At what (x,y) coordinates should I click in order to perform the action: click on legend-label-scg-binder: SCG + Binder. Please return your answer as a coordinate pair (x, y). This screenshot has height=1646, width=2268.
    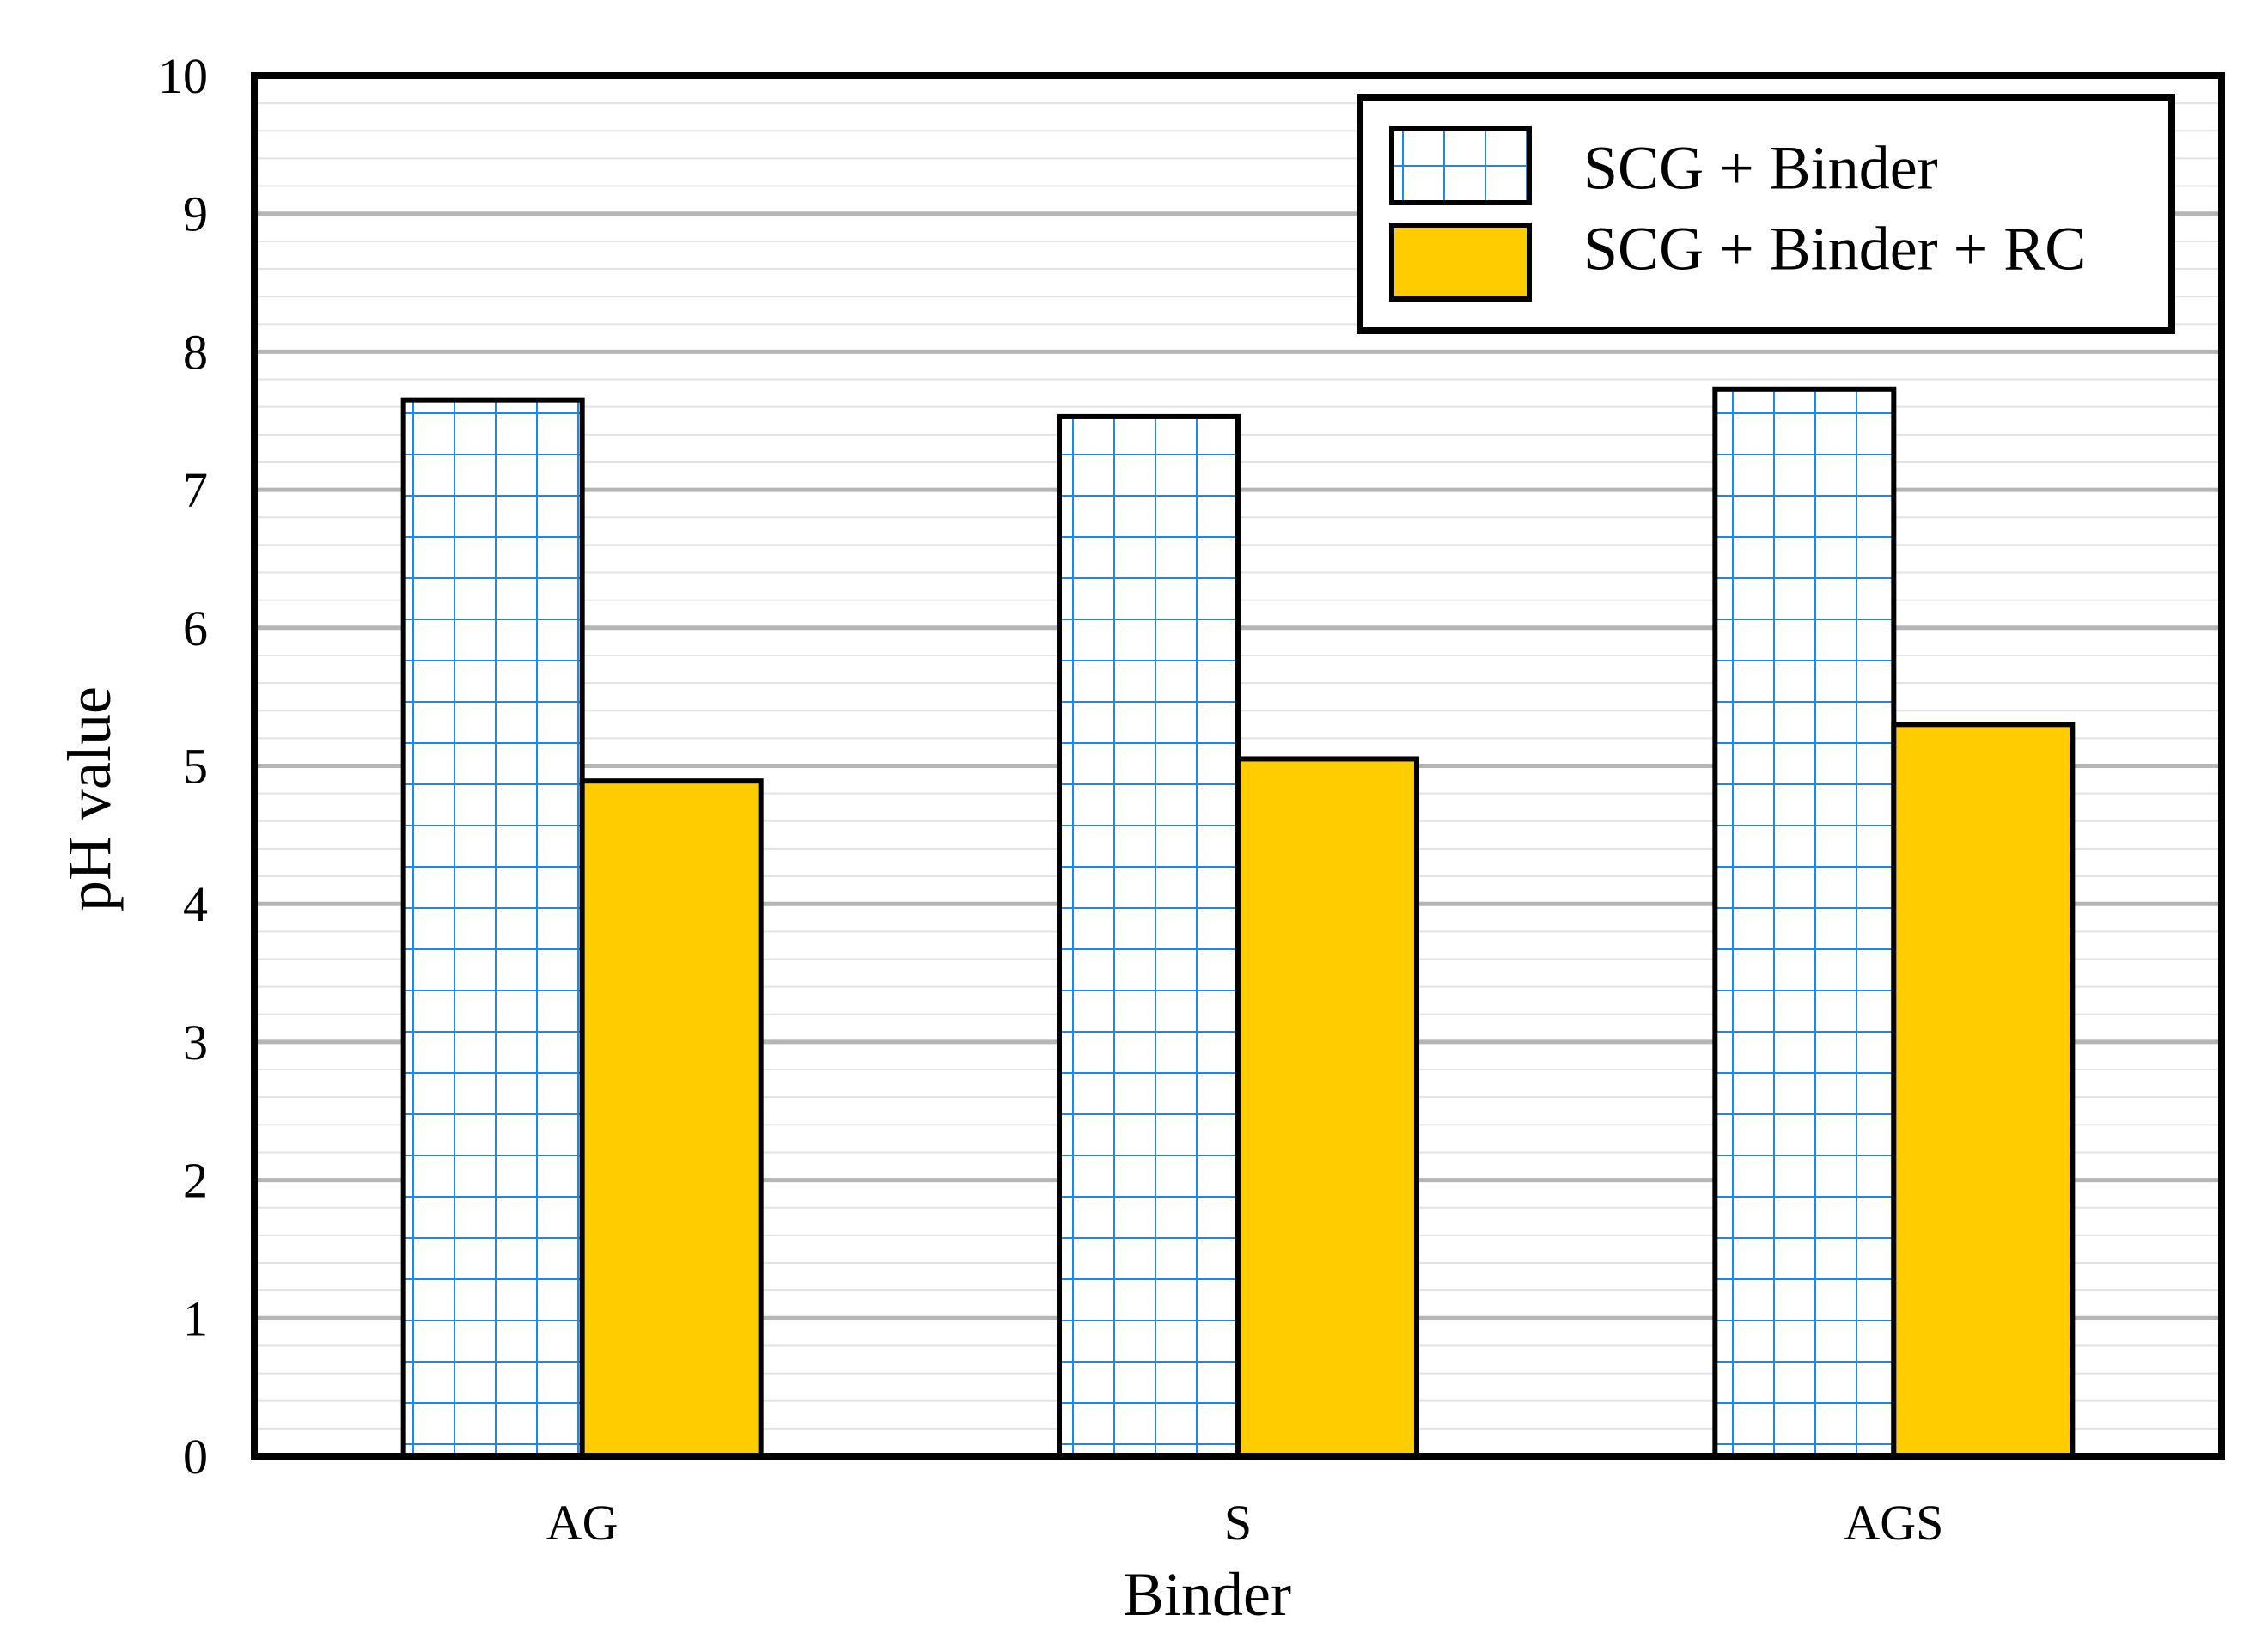
    Looking at the image, I should click on (1760, 168).